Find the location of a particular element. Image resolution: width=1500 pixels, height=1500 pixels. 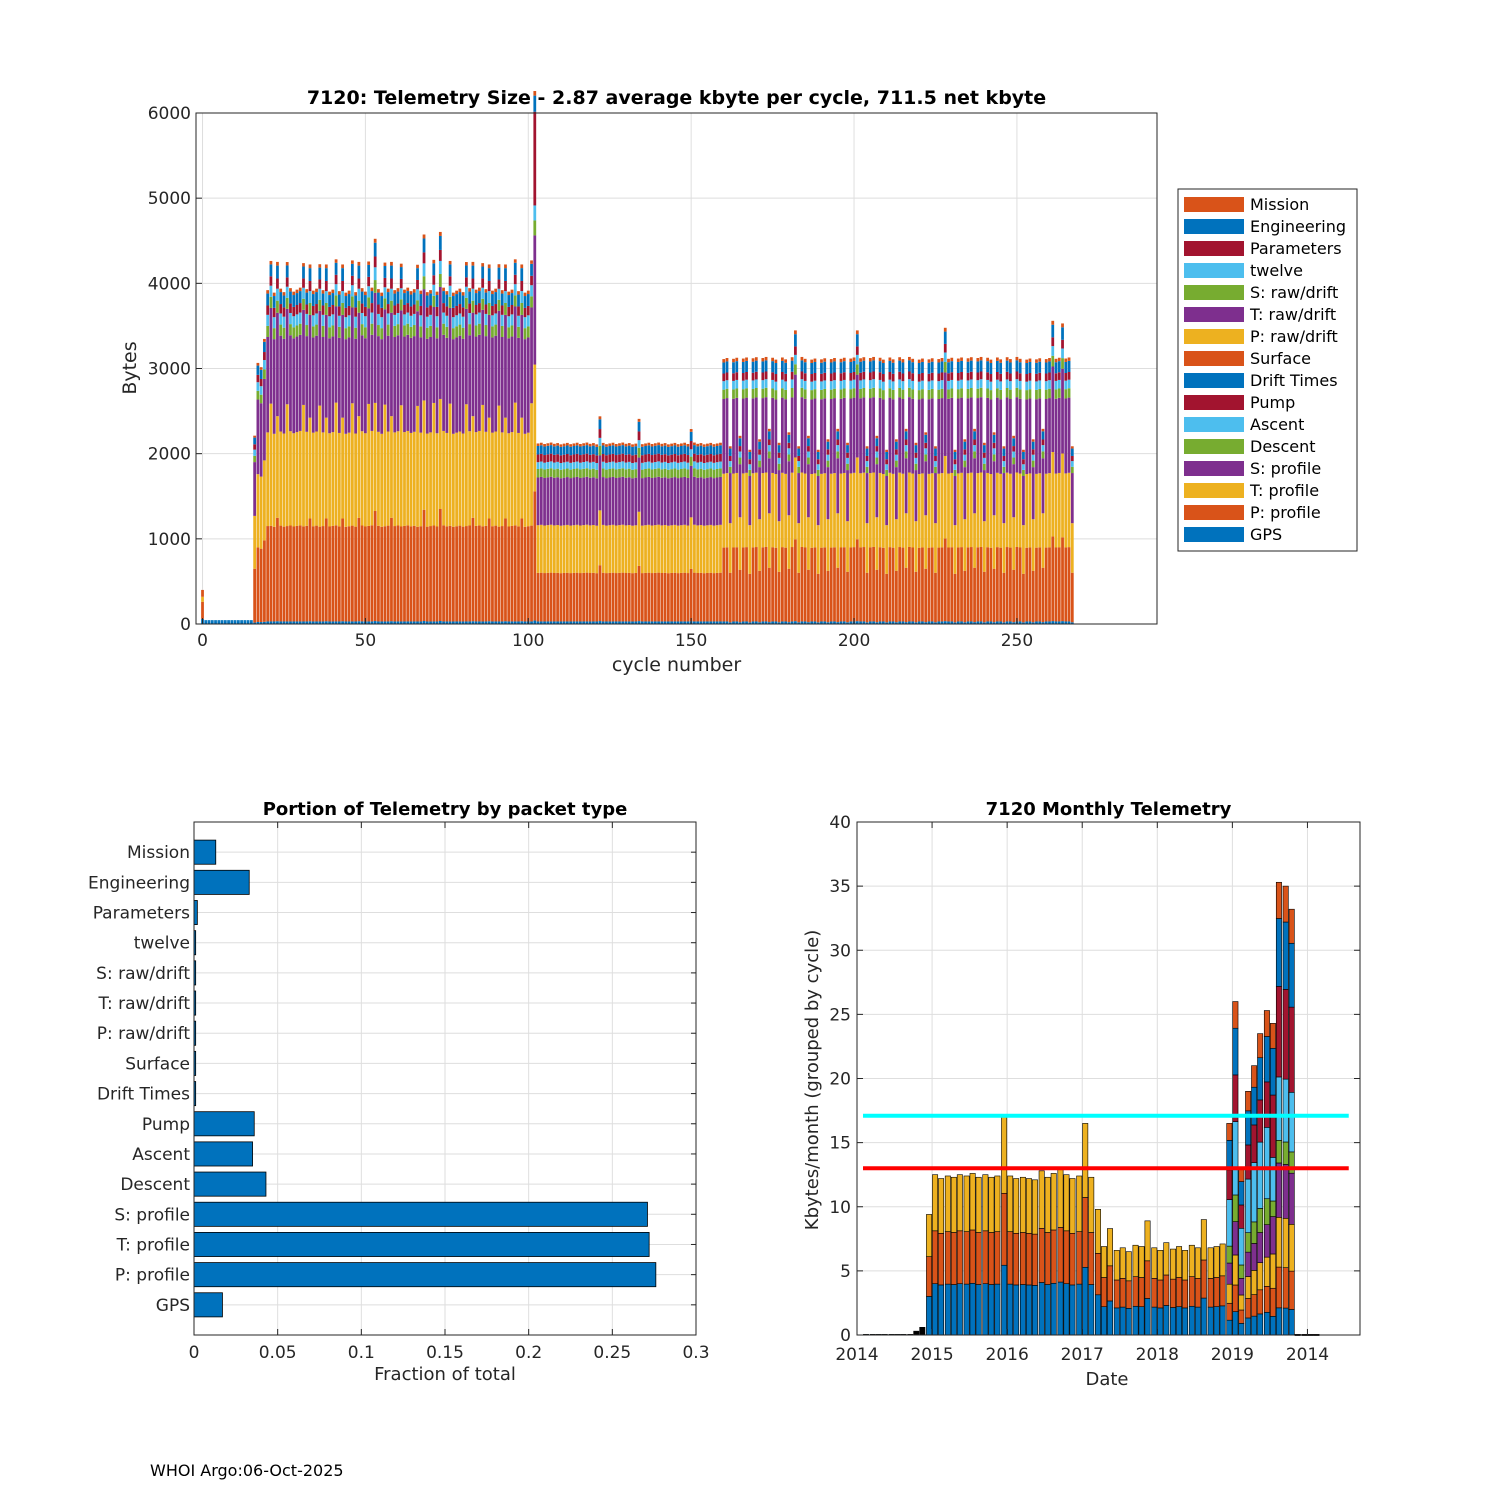

bar is located at coordinates (420, 1214).